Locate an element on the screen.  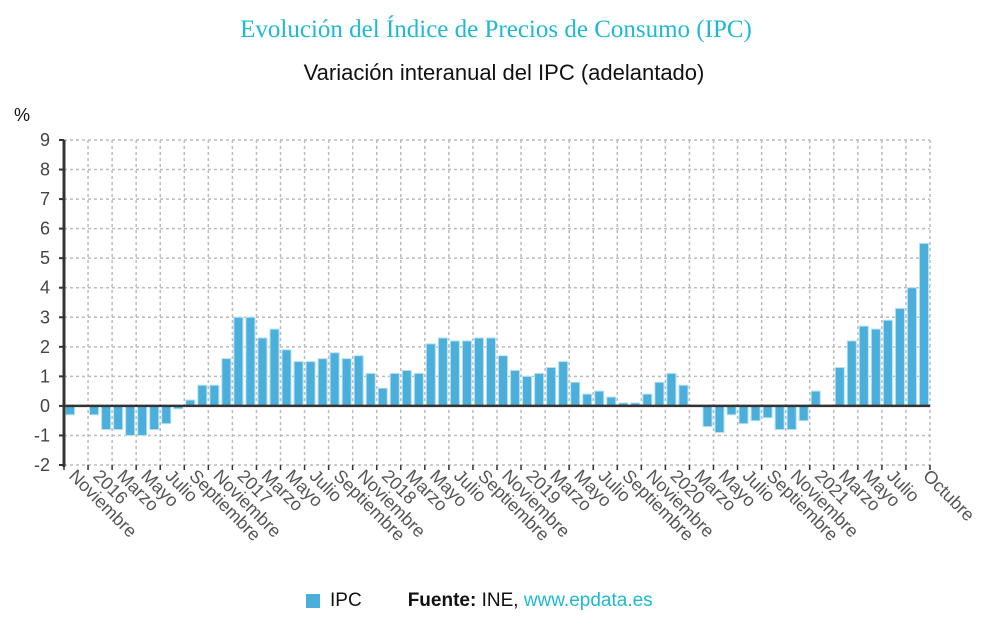
y-tick-label: 2 is located at coordinates (45, 347).